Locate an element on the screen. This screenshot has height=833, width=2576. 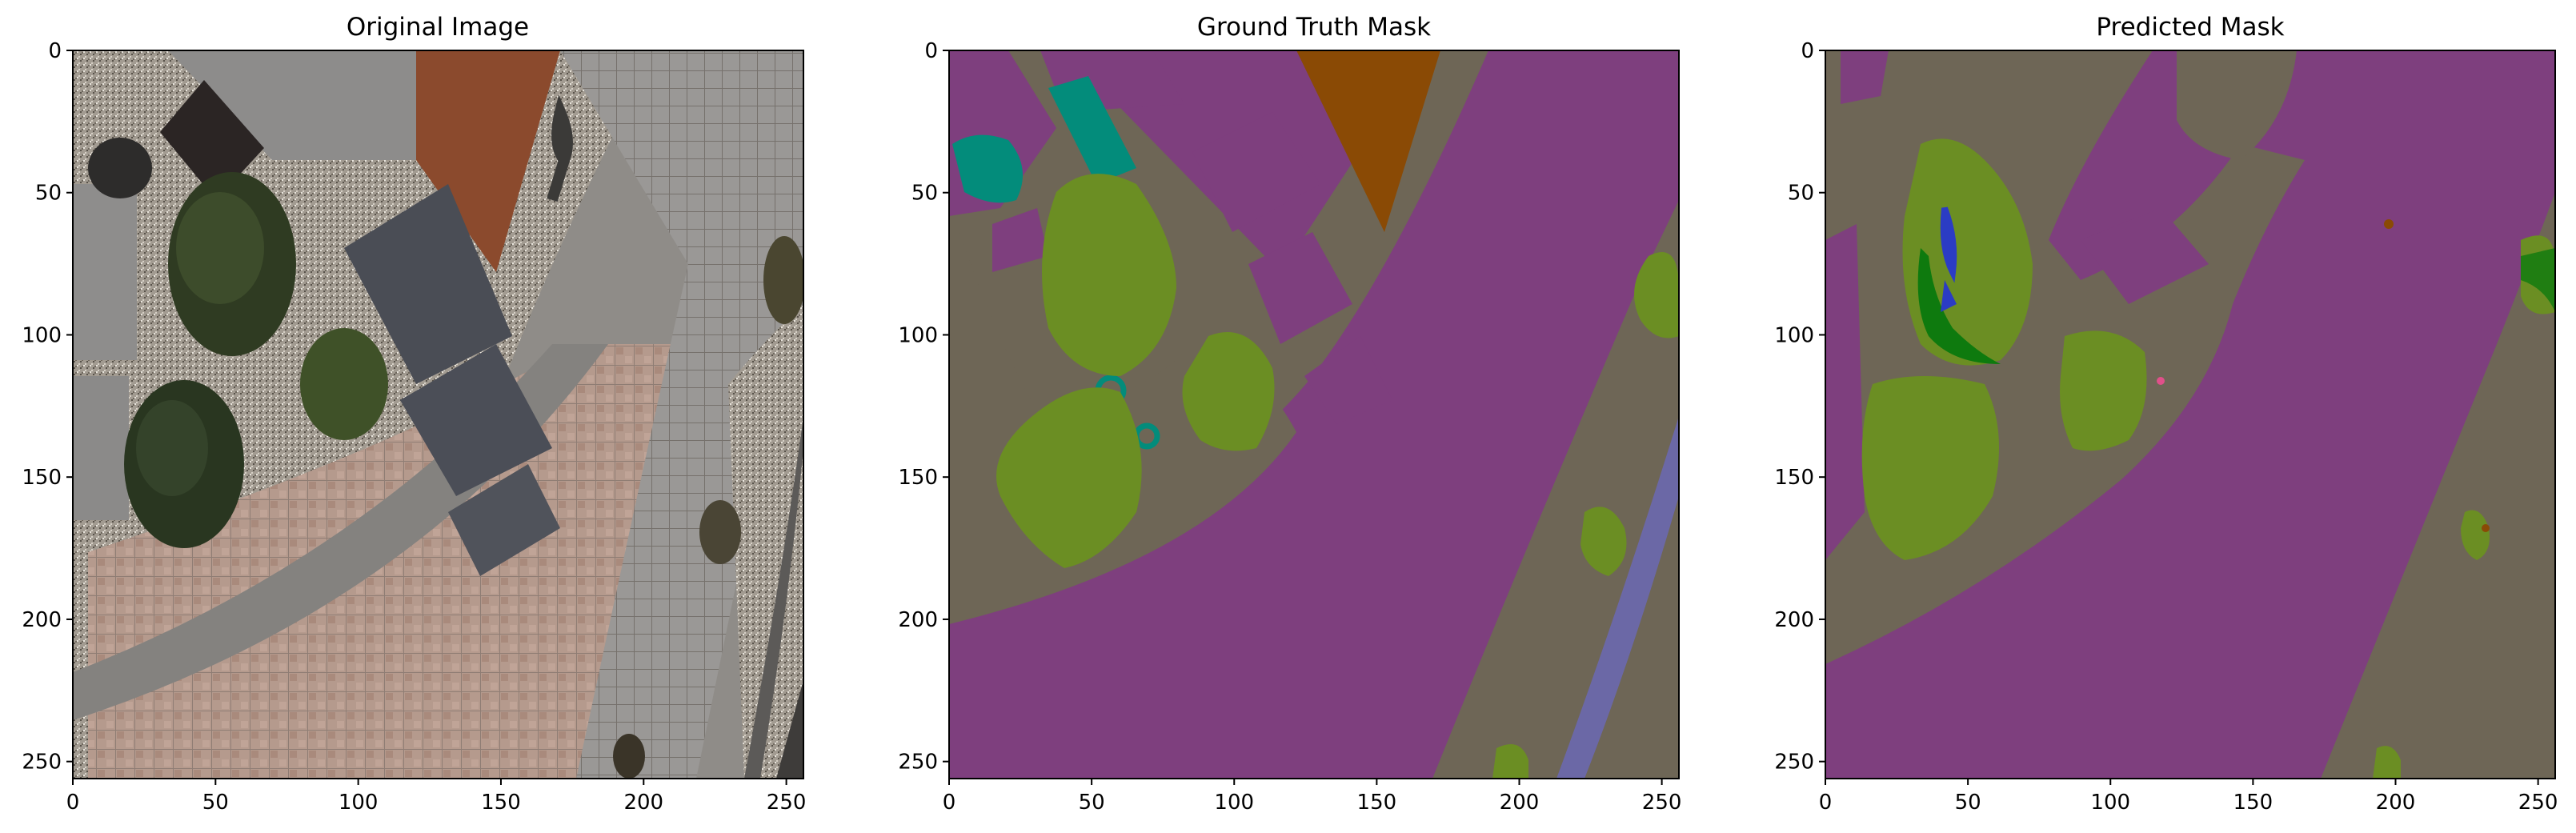
vegetation-region is located at coordinates (1109, 275).